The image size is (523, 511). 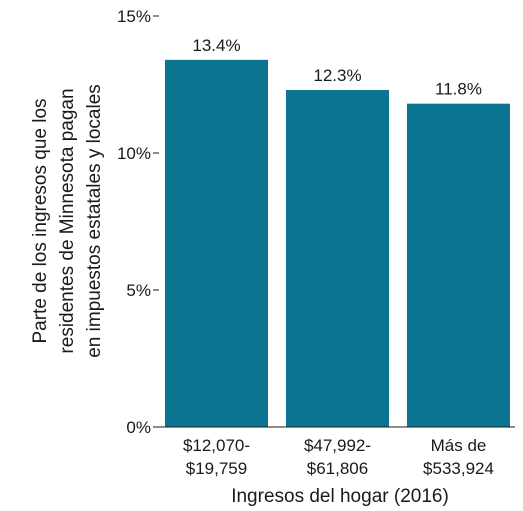 I want to click on y-axis-title-line: en impuestos estatales y locales, so click(x=94, y=221).